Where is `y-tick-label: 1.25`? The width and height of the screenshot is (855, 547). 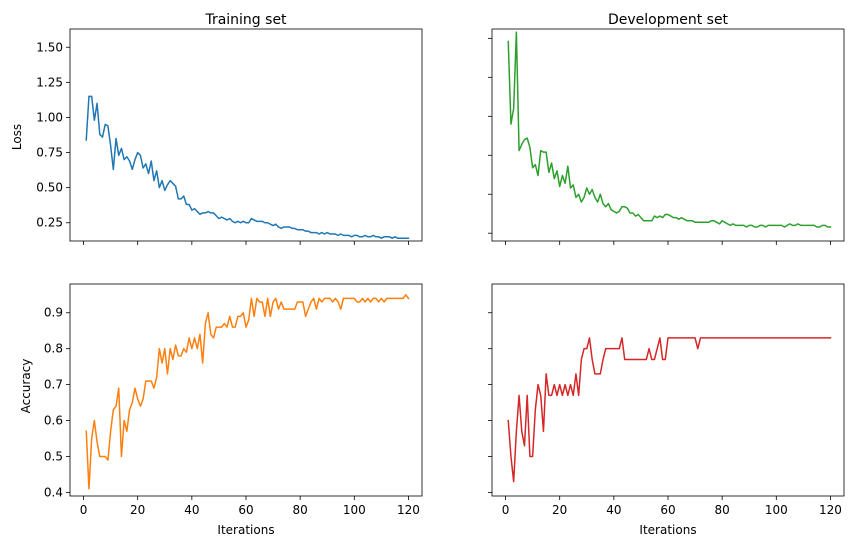 y-tick-label: 1.25 is located at coordinates (49, 82).